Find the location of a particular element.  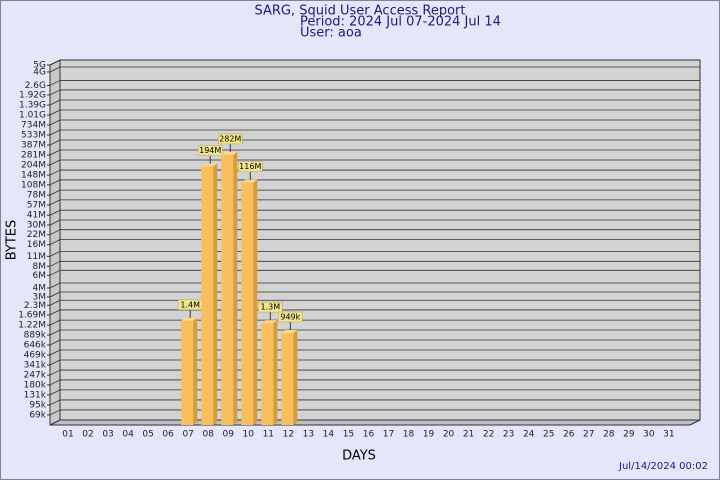

x-tick-label: 17 is located at coordinates (388, 435).